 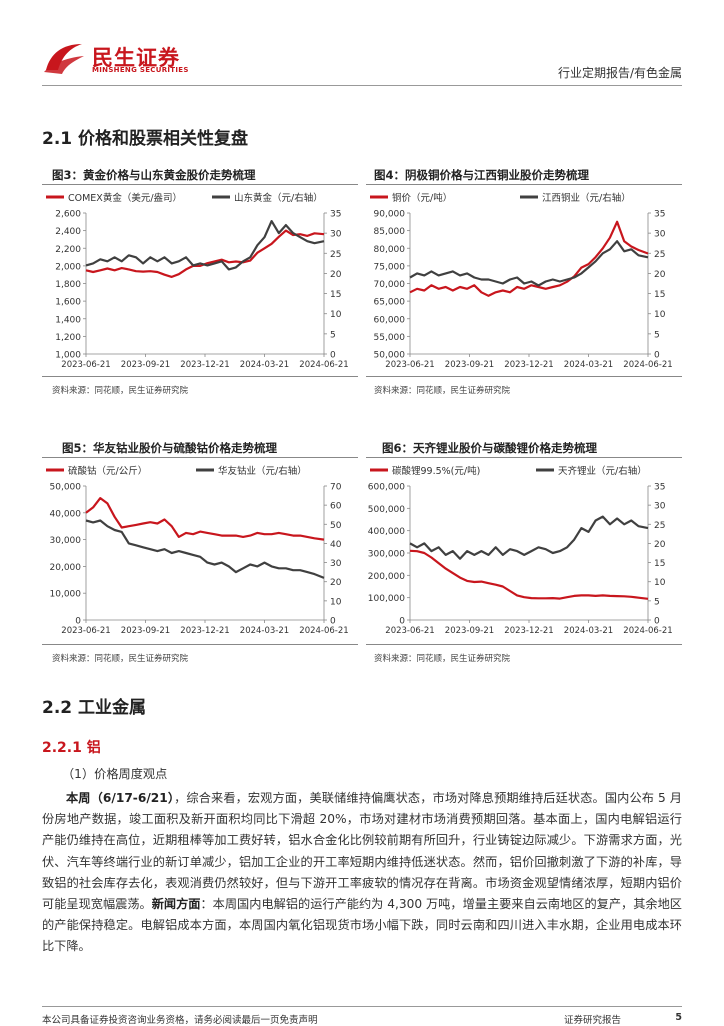 What do you see at coordinates (602, 471) in the screenshot?
I see `legend-label-series-2: 天齐锂业（元/右轴）` at bounding box center [602, 471].